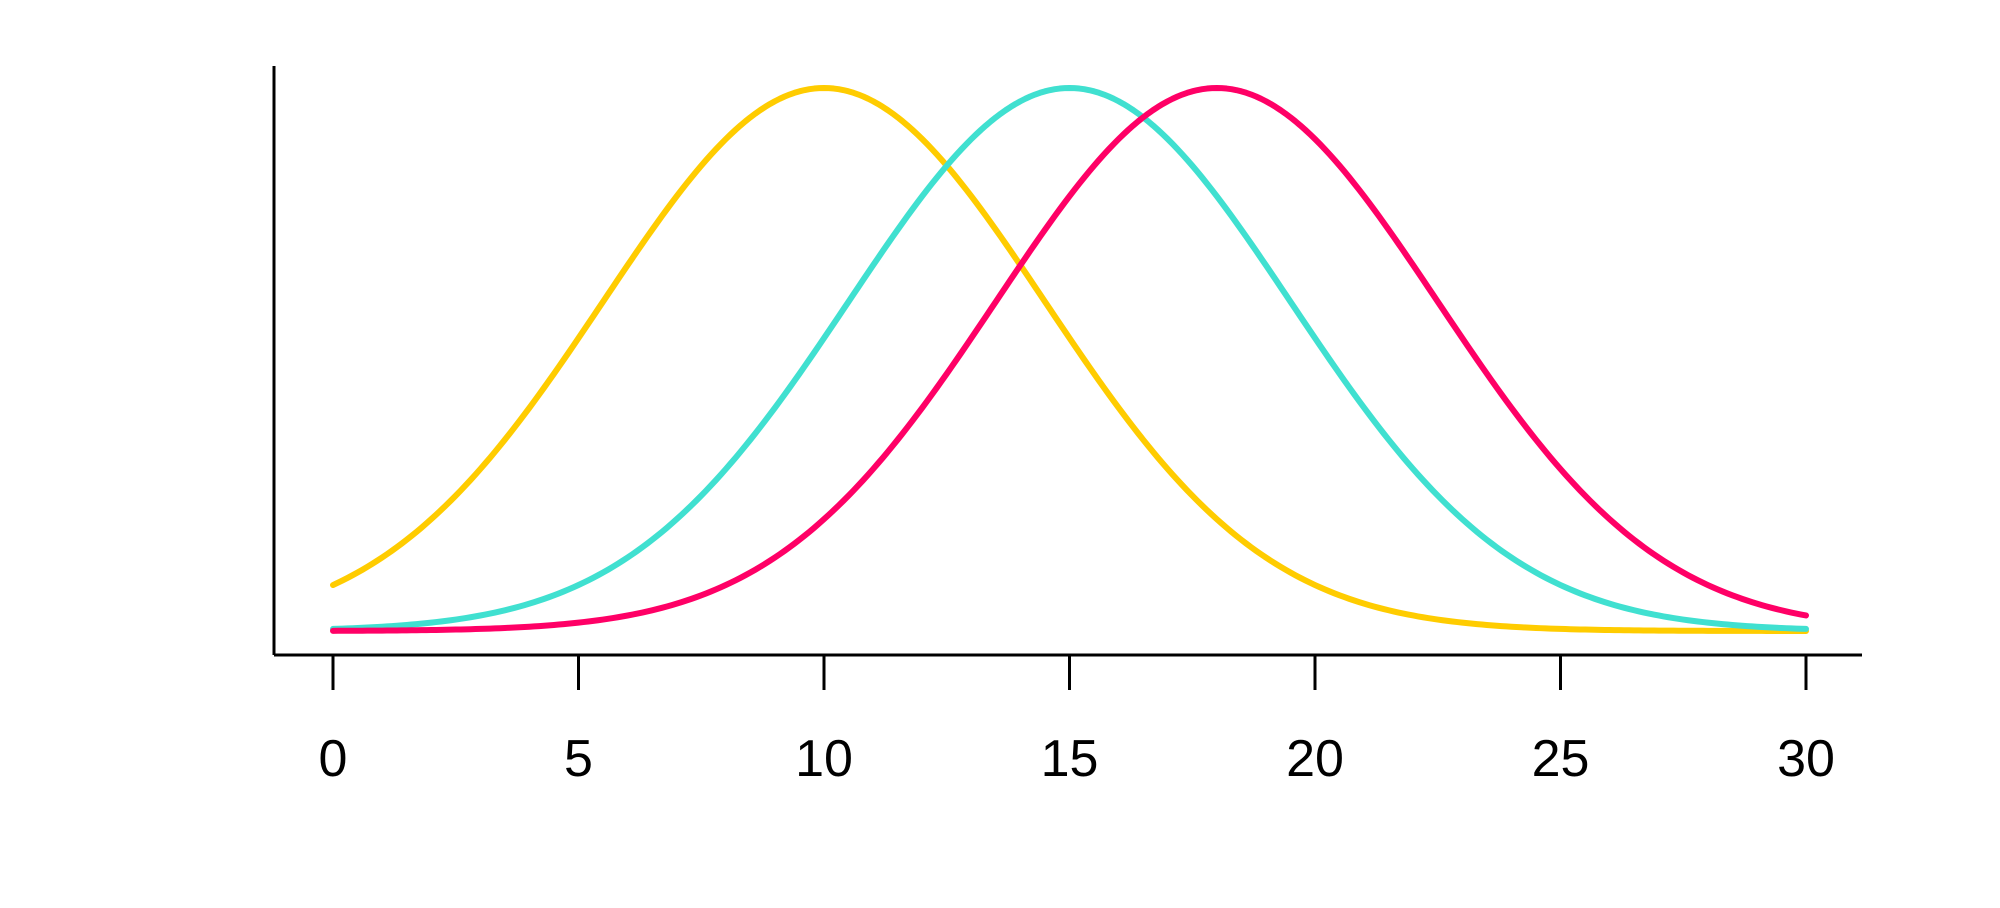  I want to click on x-tick-label-5: 5, so click(578, 759).